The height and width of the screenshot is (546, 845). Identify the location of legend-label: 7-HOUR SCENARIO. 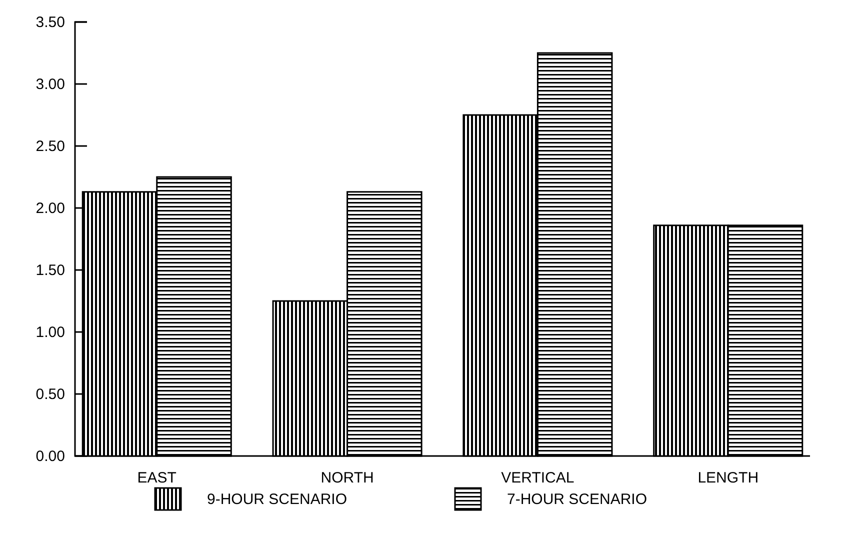
(577, 499).